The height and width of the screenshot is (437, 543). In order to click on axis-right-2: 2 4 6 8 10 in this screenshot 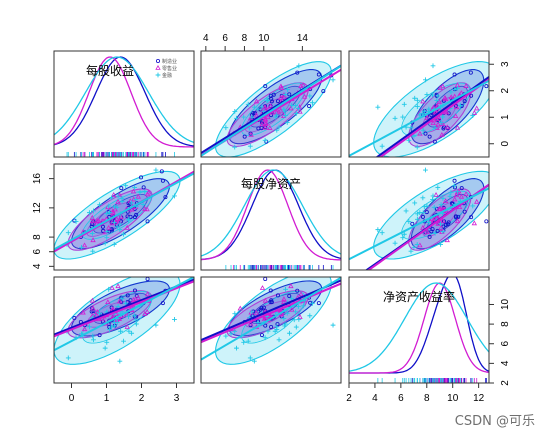, I will do `click(500, 342)`.